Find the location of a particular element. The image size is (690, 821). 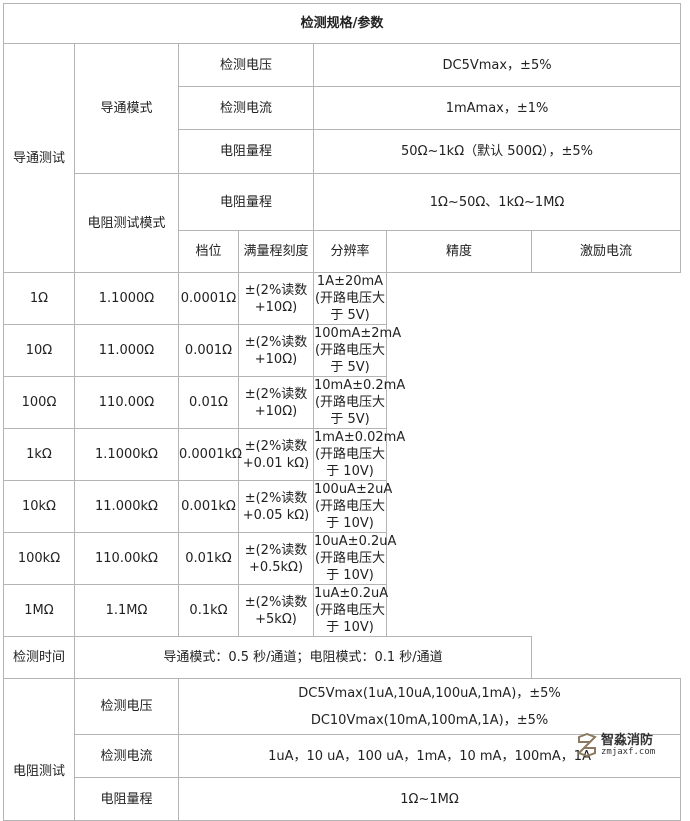

table-cell: 1Ω is located at coordinates (39, 298).